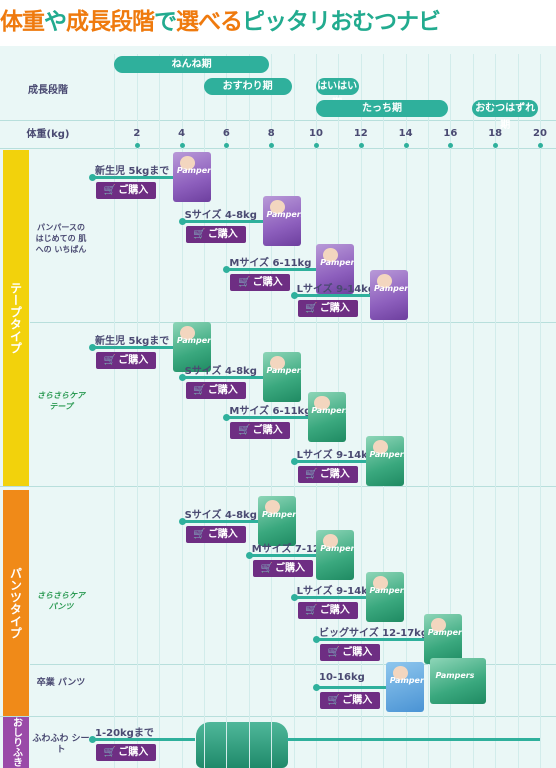 Image resolution: width=556 pixels, height=768 pixels. What do you see at coordinates (61, 401) in the screenshot?
I see `tape-group2-label: さらさらケア テープ` at bounding box center [61, 401].